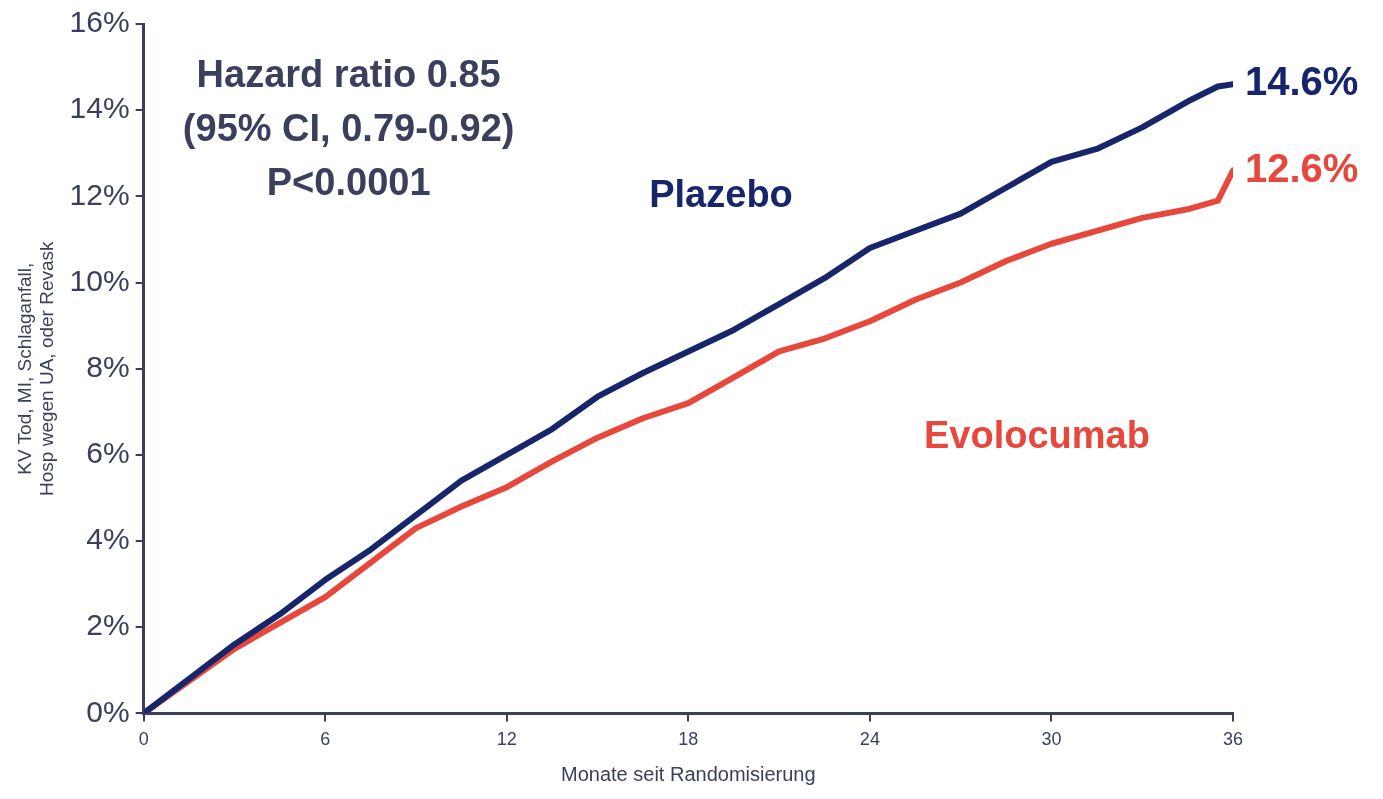 The width and height of the screenshot is (1383, 799). What do you see at coordinates (143, 739) in the screenshot?
I see `x-tick-label: 0` at bounding box center [143, 739].